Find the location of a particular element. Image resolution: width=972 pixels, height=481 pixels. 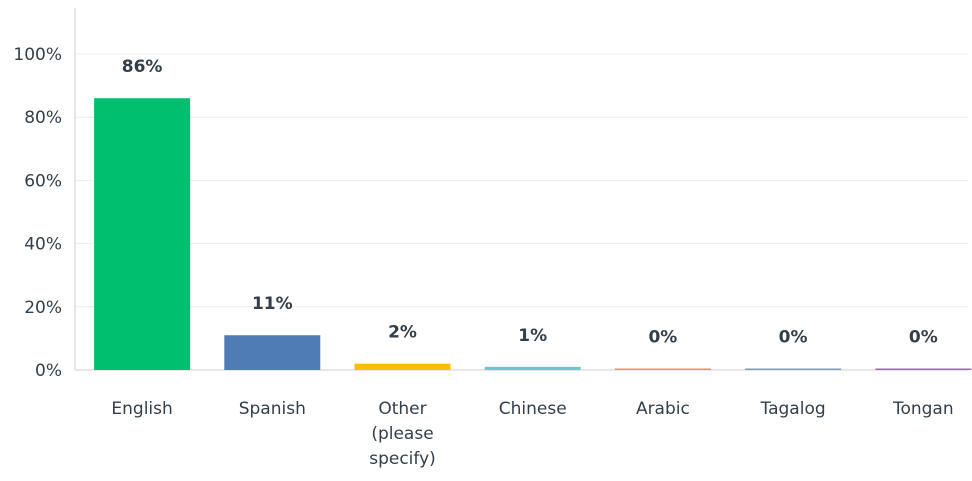

data-label: 86% is located at coordinates (142, 67).